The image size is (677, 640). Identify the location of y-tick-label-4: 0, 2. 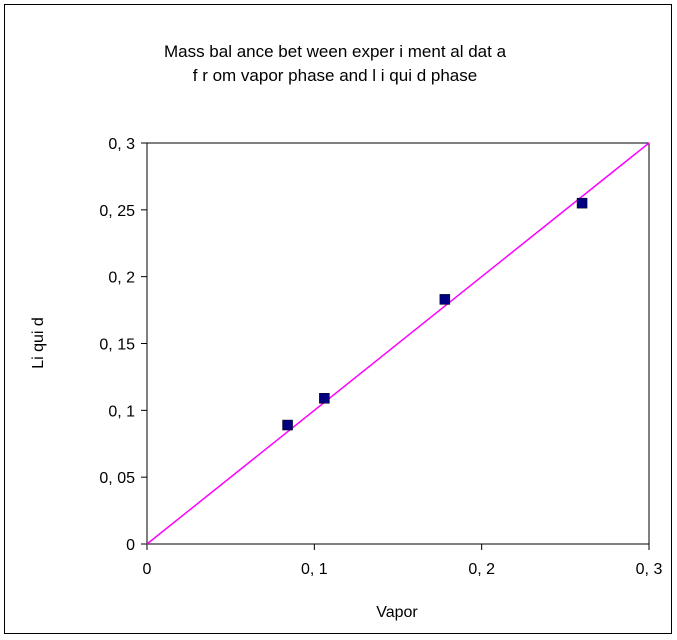
(121, 278).